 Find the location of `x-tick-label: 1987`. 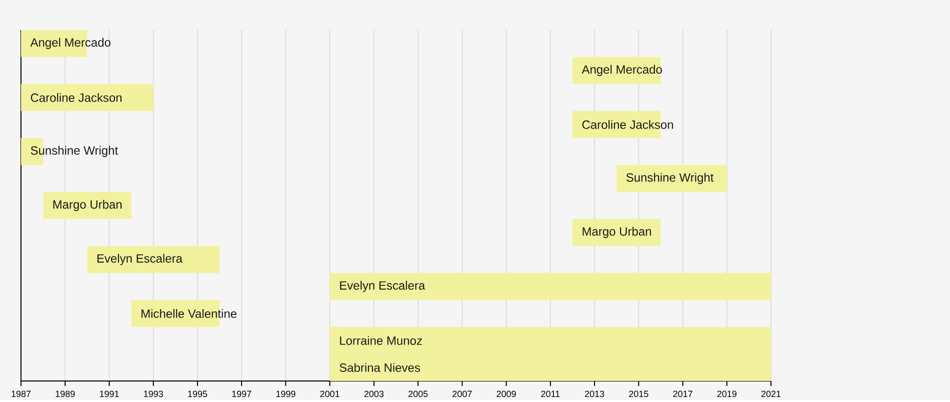

x-tick-label: 1987 is located at coordinates (21, 394).